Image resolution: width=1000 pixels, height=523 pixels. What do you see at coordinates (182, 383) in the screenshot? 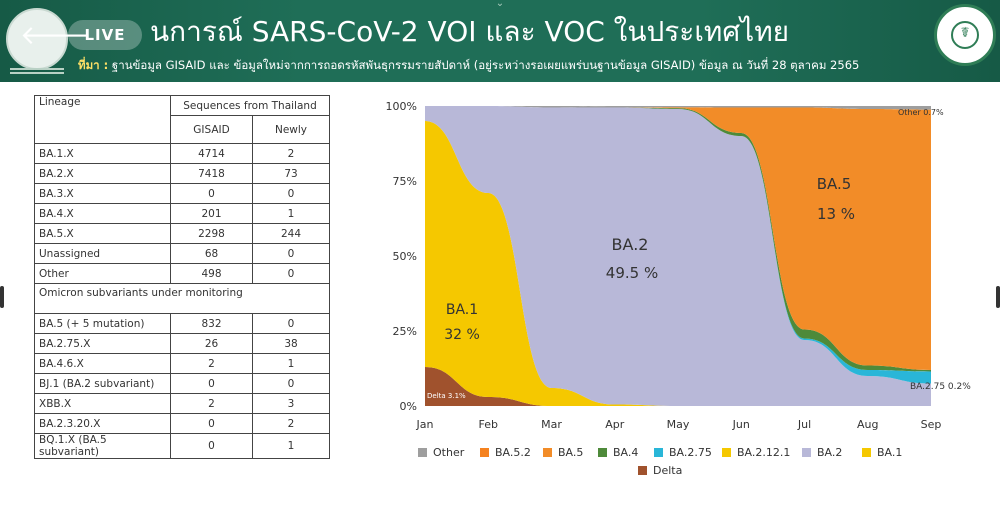
I see `table-row: BJ.1 (BA.2 subvariant) 0 0` at bounding box center [182, 383].